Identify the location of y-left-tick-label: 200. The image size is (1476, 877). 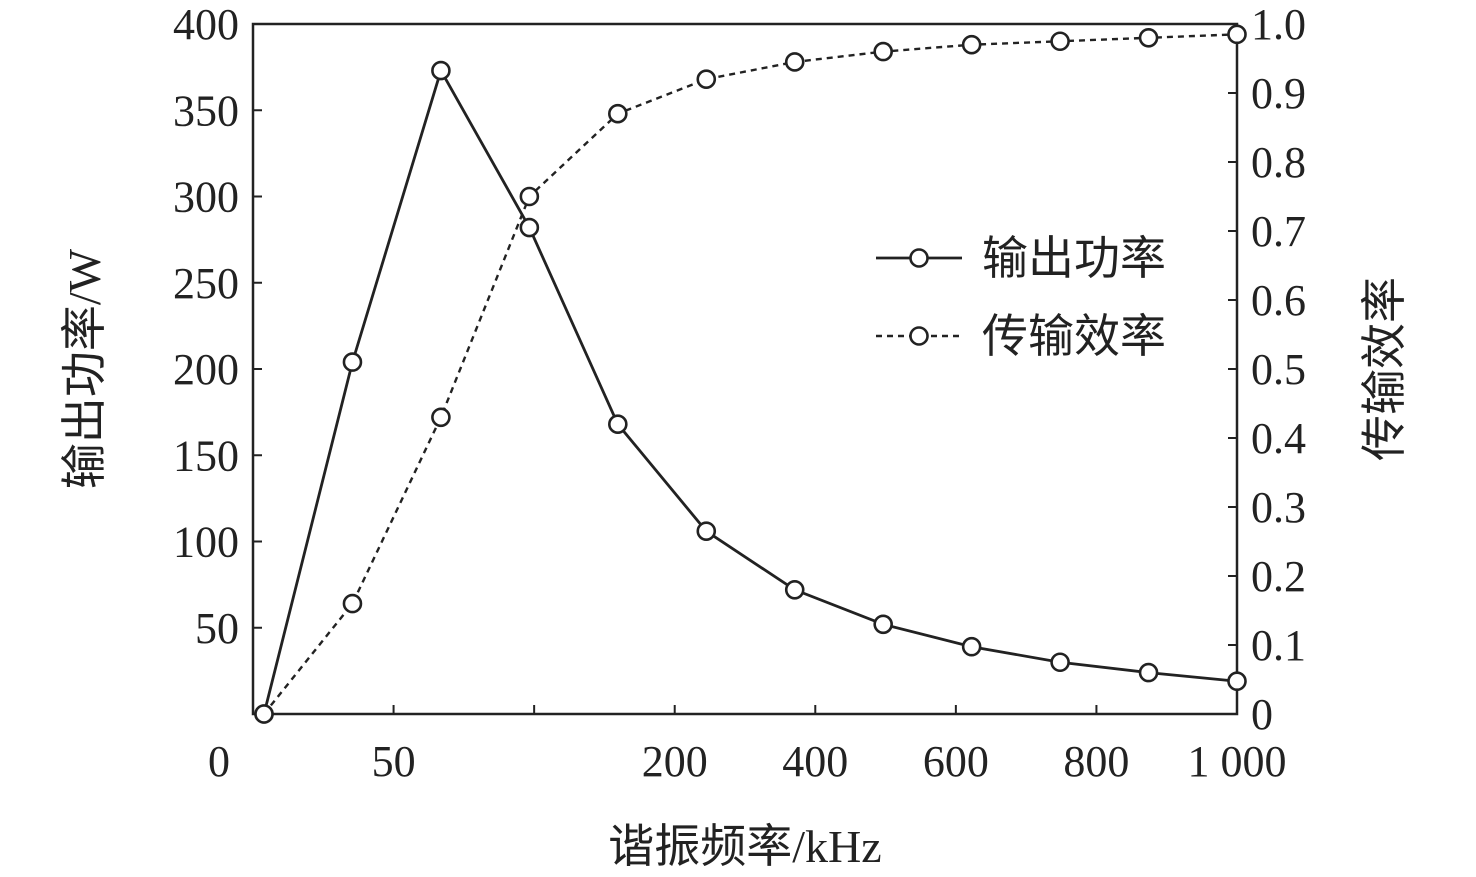
(206, 369).